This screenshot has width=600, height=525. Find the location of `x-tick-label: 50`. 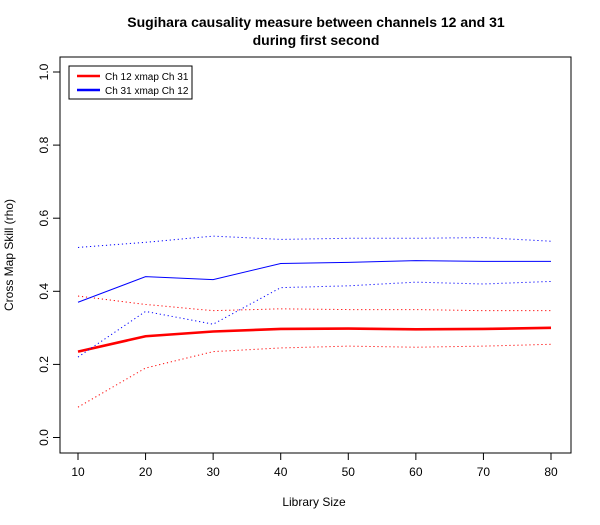

x-tick-label: 50 is located at coordinates (349, 472).